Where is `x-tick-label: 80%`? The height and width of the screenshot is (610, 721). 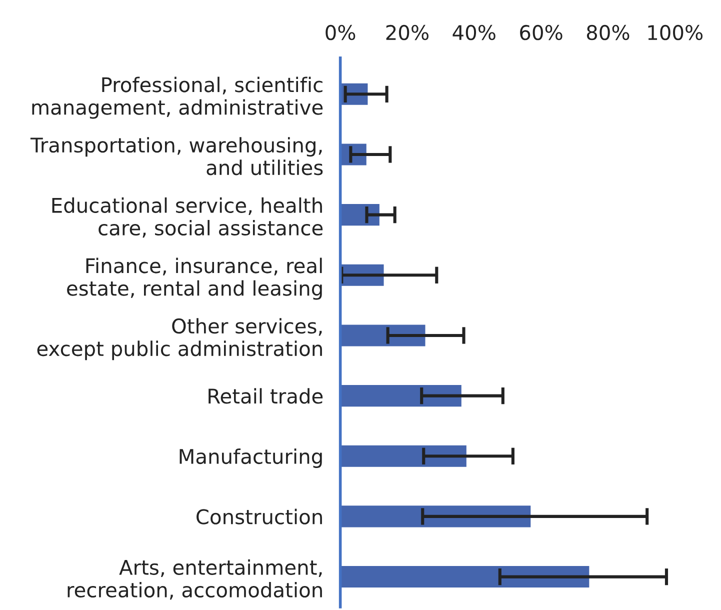
x-tick-label: 80% is located at coordinates (608, 32).